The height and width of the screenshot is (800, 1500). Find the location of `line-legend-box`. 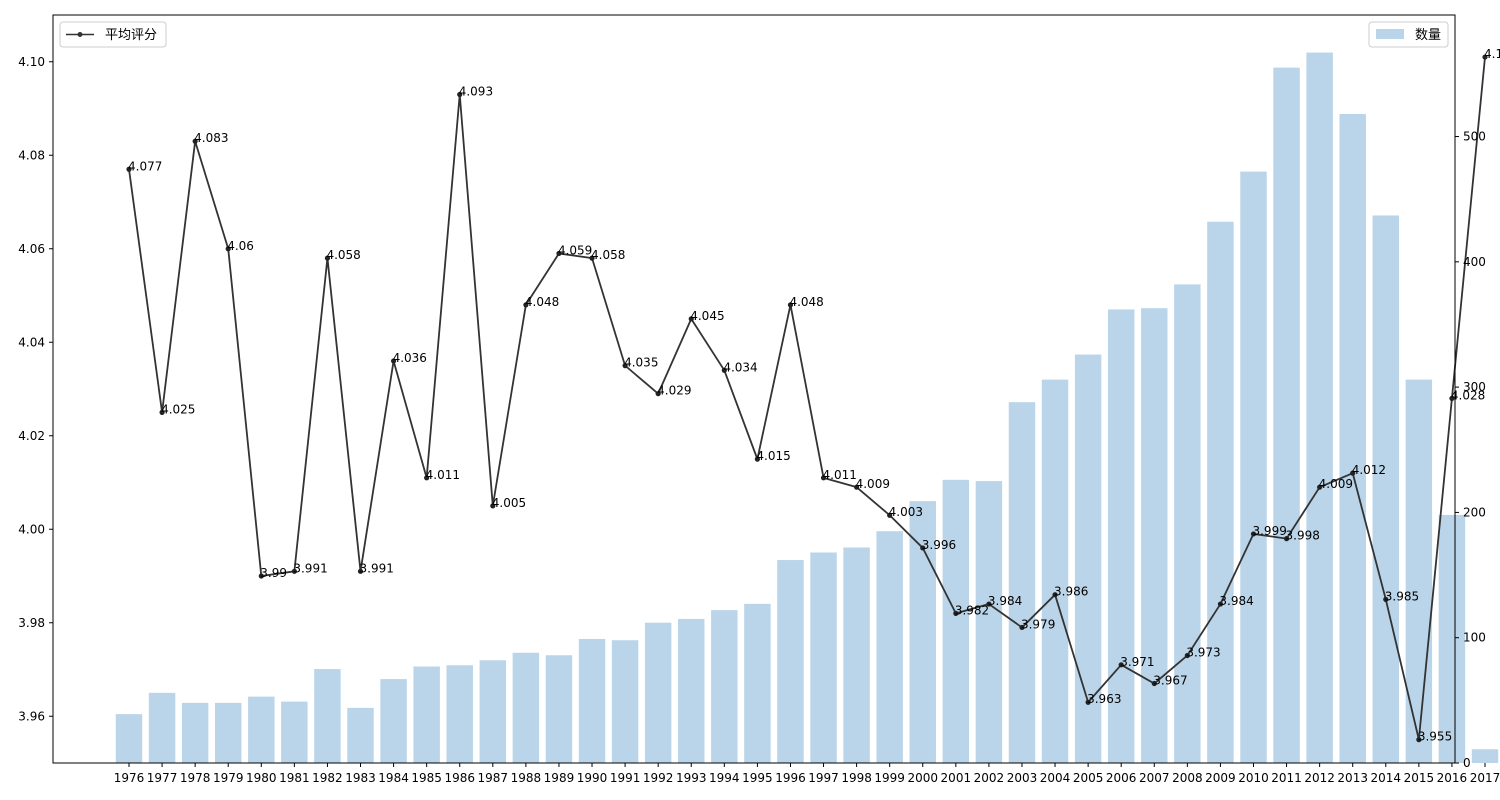

line-legend-box is located at coordinates (113, 34).